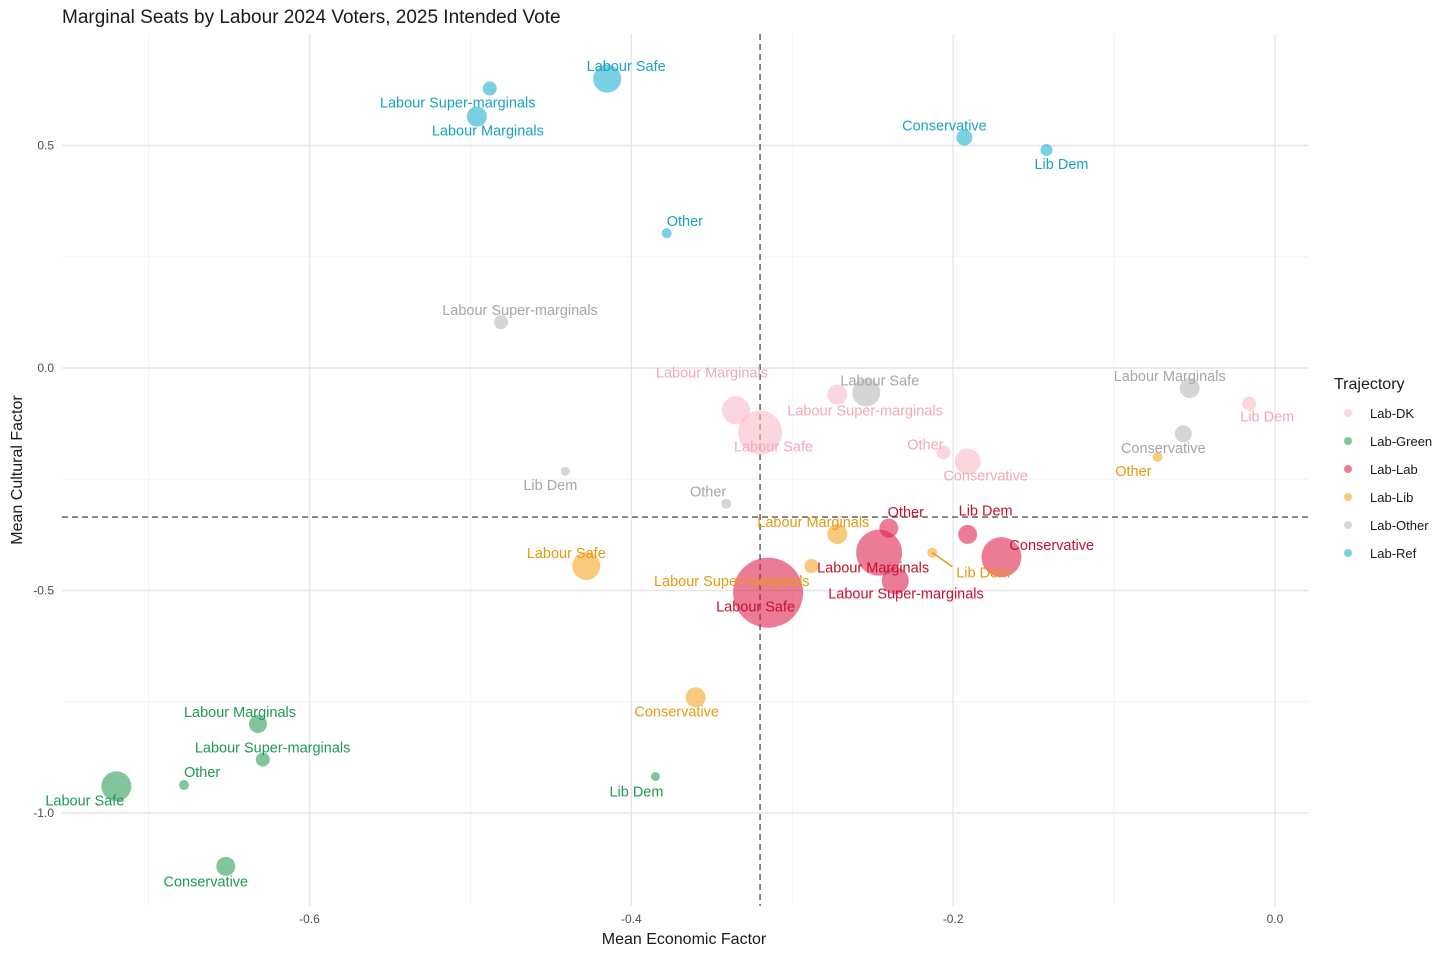 The height and width of the screenshot is (956, 1456). What do you see at coordinates (202, 773) in the screenshot?
I see `label-lab-green-other: Other` at bounding box center [202, 773].